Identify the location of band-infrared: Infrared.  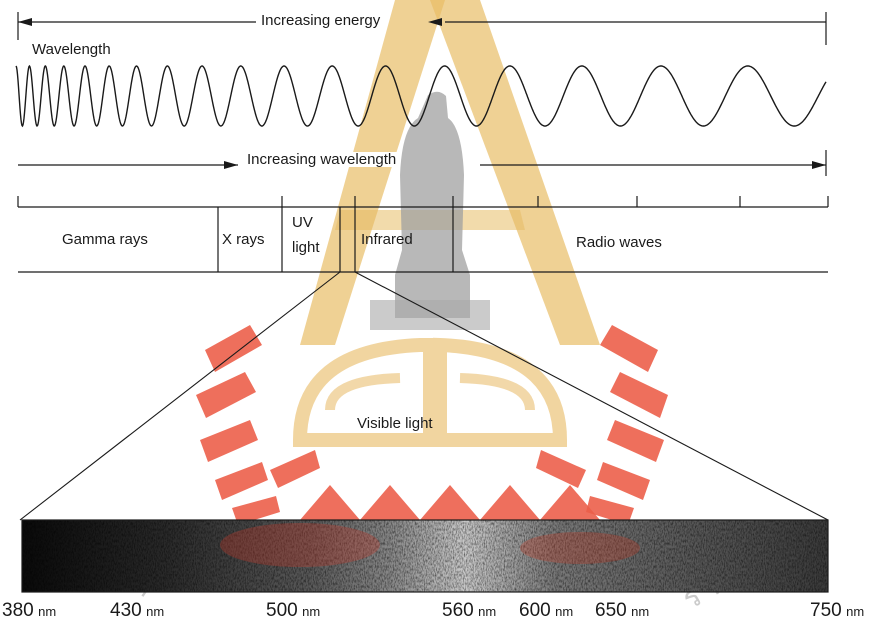
(387, 239).